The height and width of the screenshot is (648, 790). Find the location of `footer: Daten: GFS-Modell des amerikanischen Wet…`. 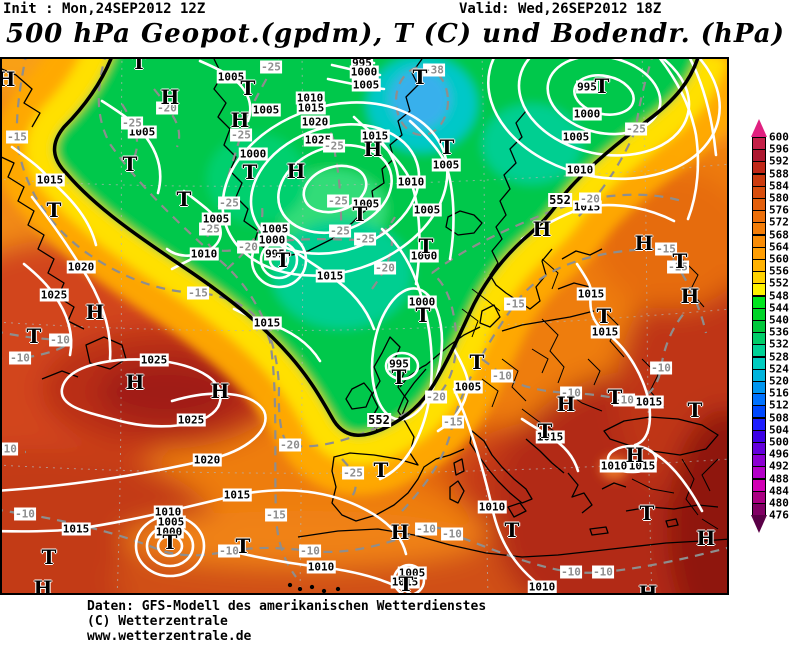

footer: Daten: GFS-Modell des amerikanischen Wet… is located at coordinates (286, 621).